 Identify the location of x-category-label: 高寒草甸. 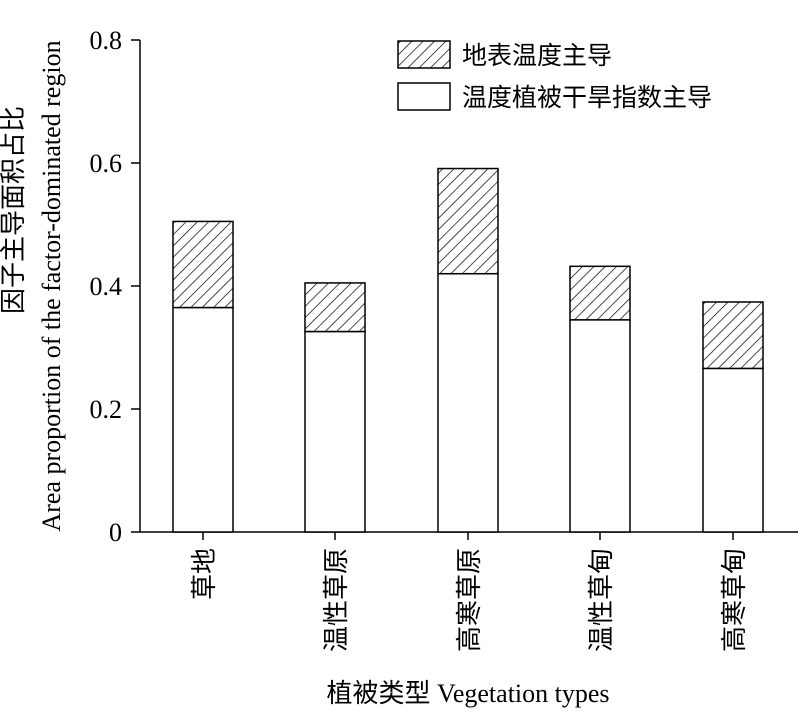
(735, 600).